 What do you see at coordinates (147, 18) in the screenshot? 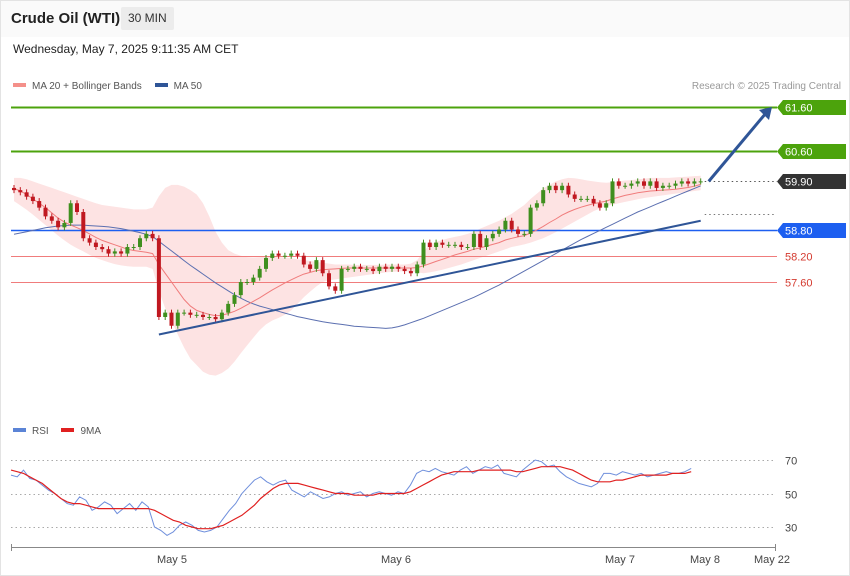
I see `timeframe-badge: 30 MIN` at bounding box center [147, 18].